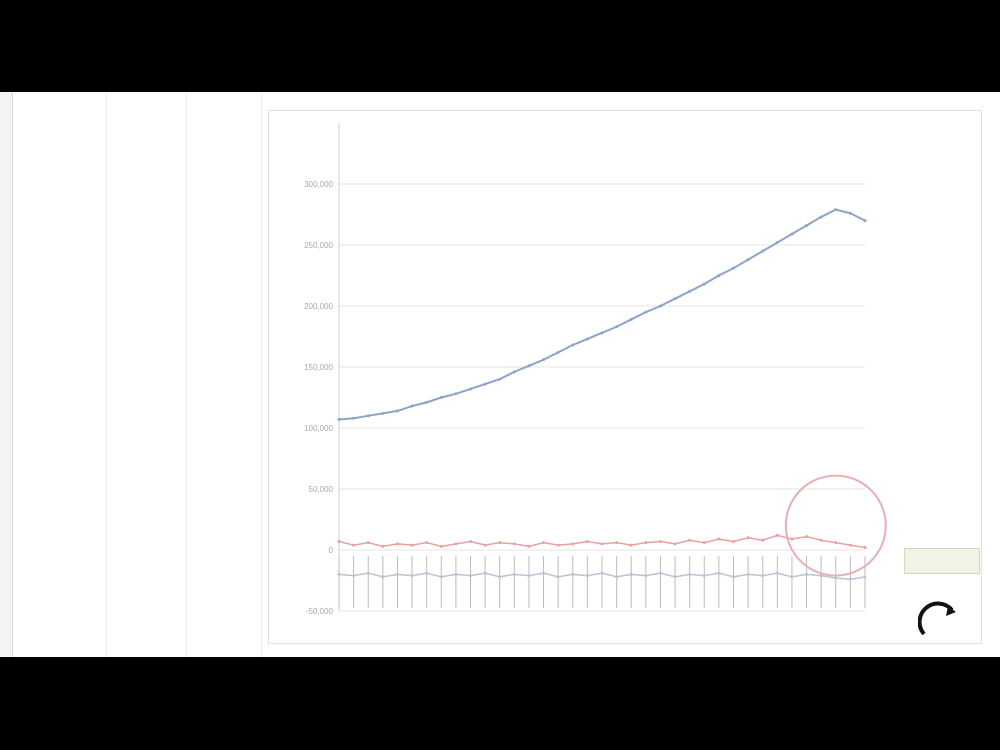  I want to click on column-header-a, so click(20, 101).